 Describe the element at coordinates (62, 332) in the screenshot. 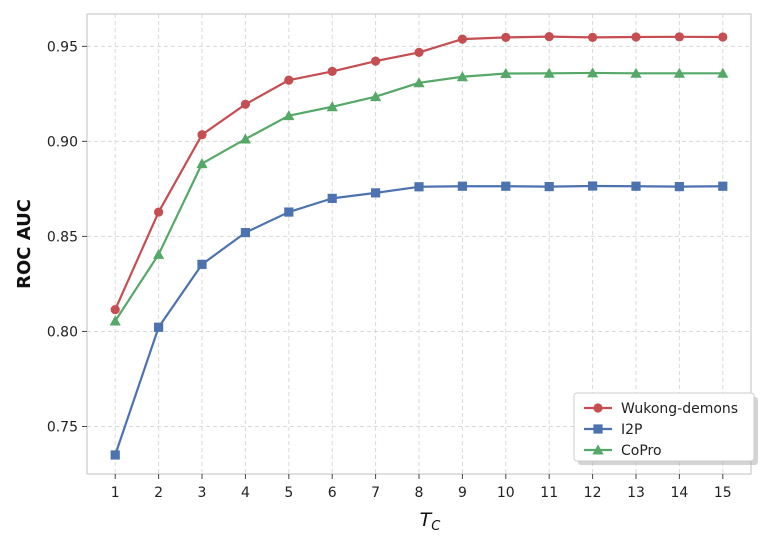

I see `y-tick-label: 0.80` at that location.